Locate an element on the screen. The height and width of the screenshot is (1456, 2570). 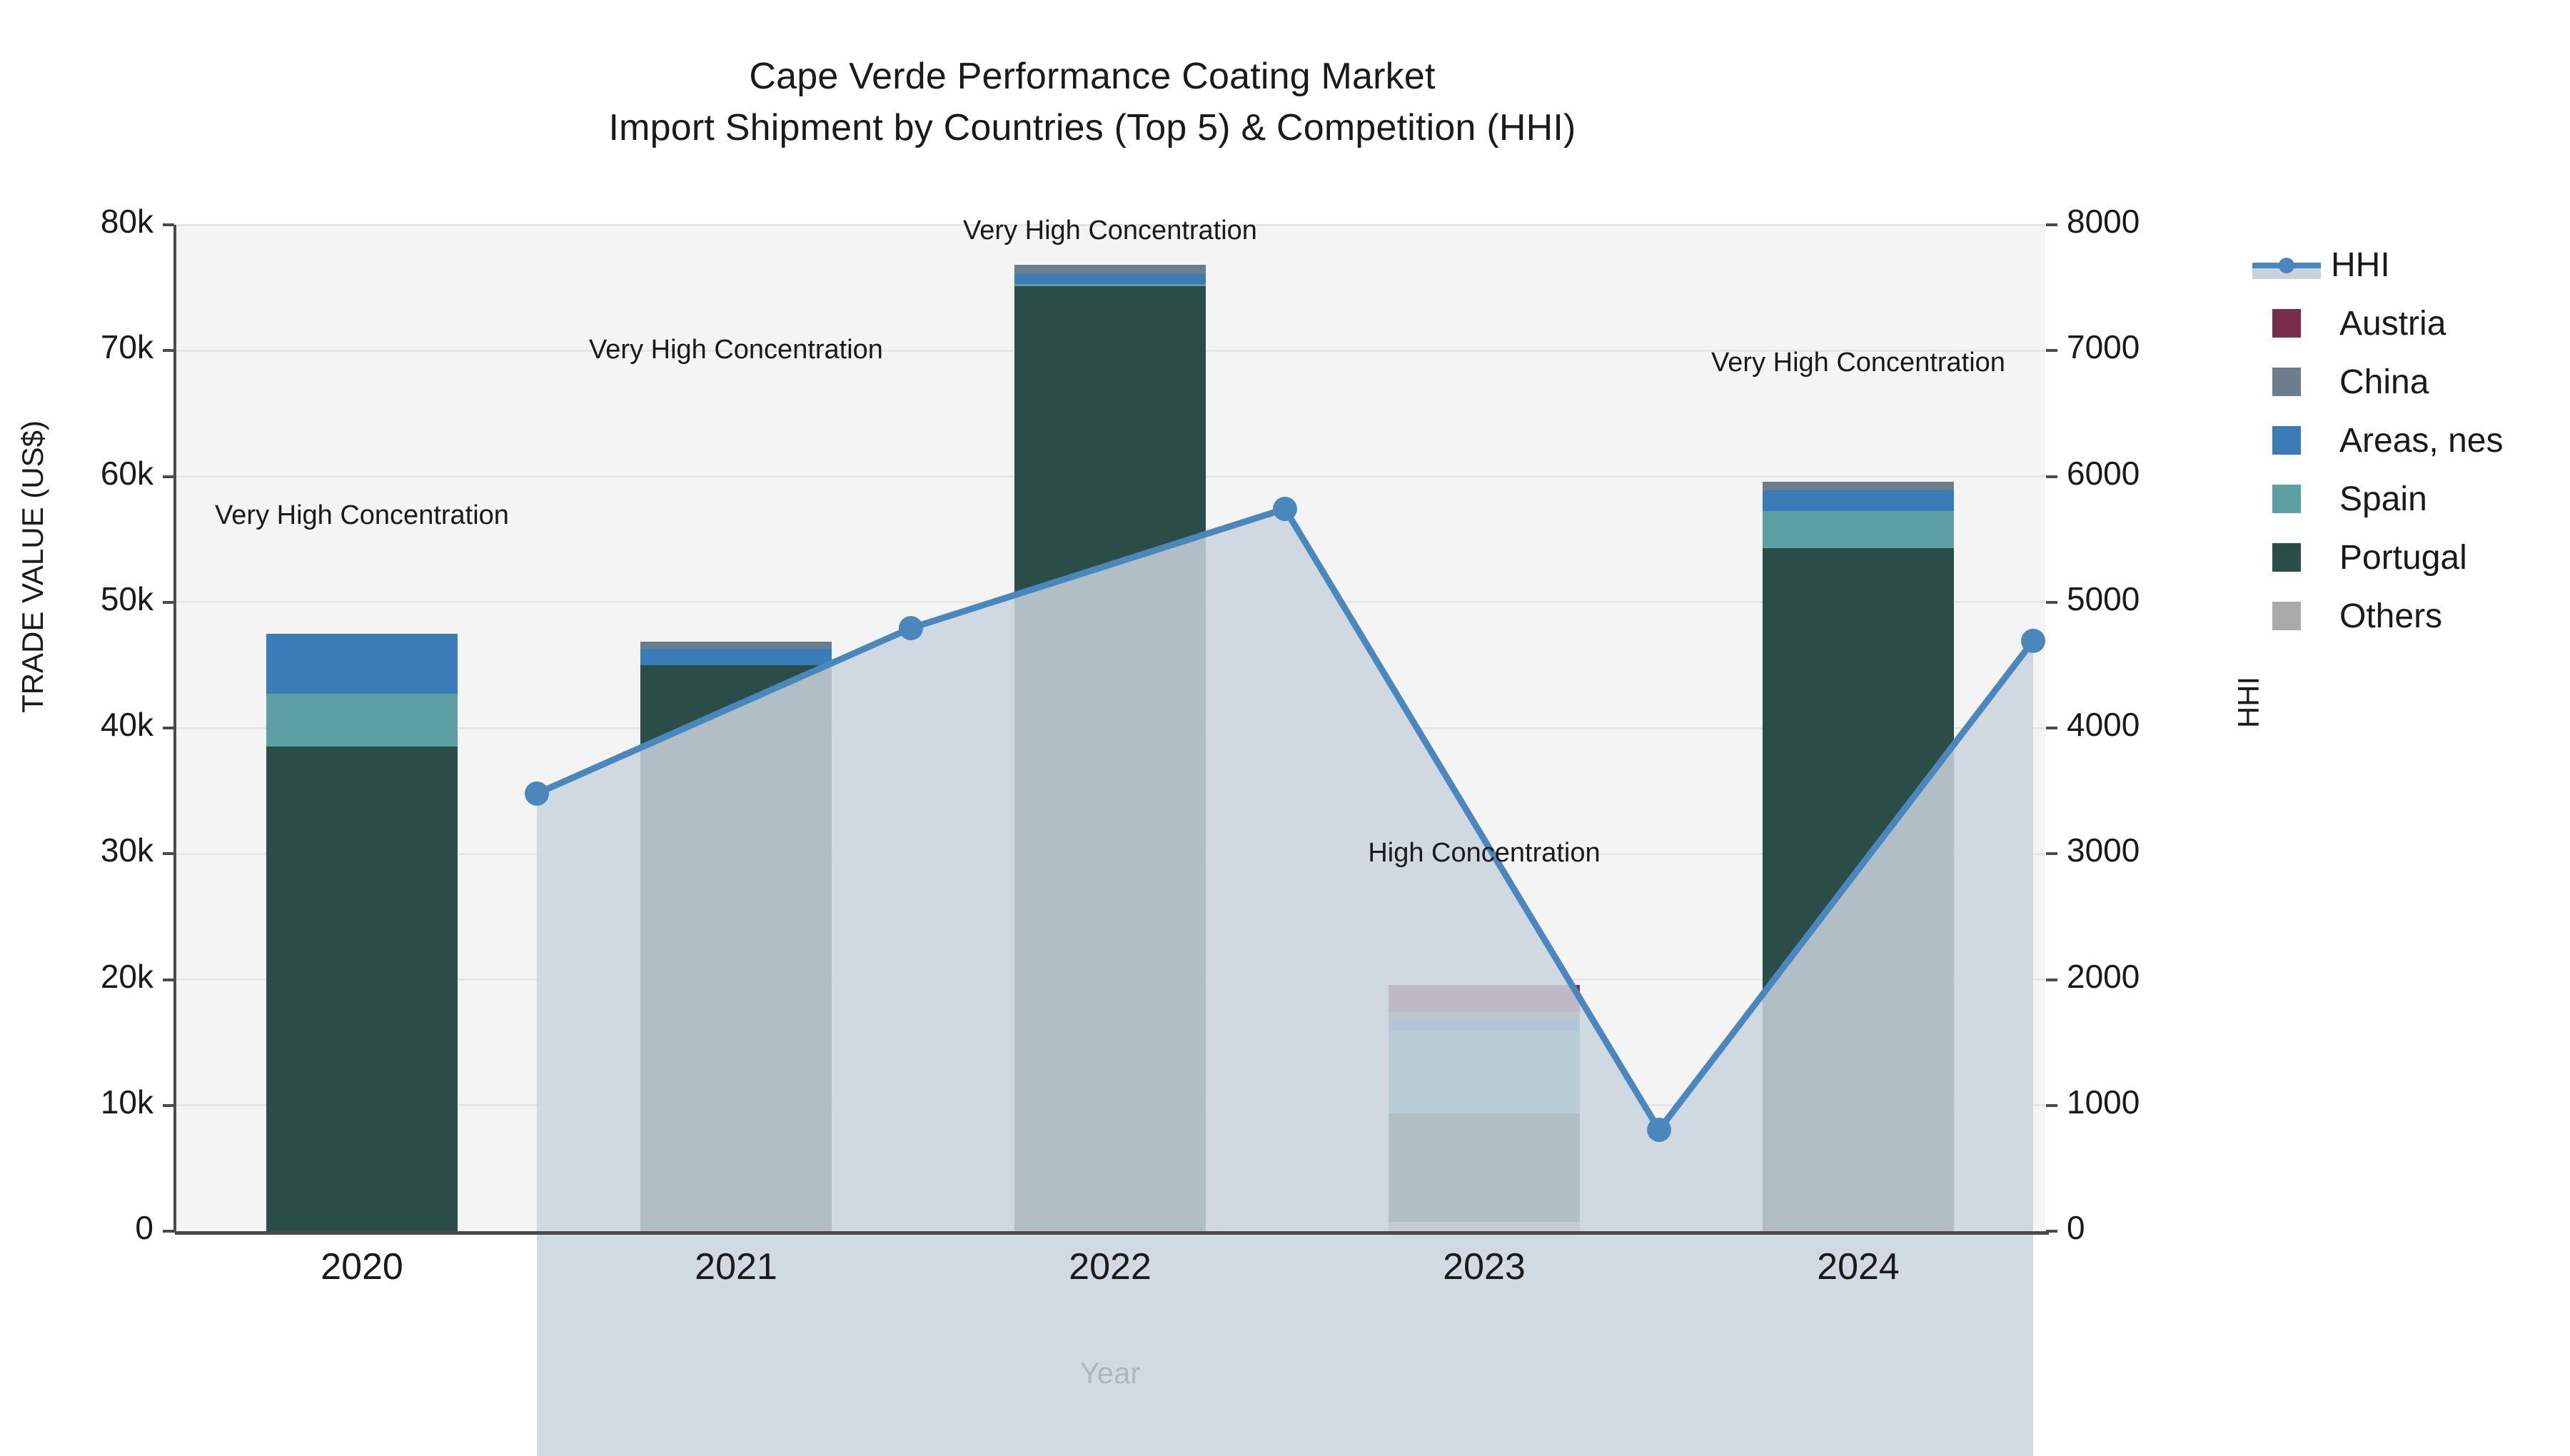
x-tick-label: 2024 is located at coordinates (1858, 1267).